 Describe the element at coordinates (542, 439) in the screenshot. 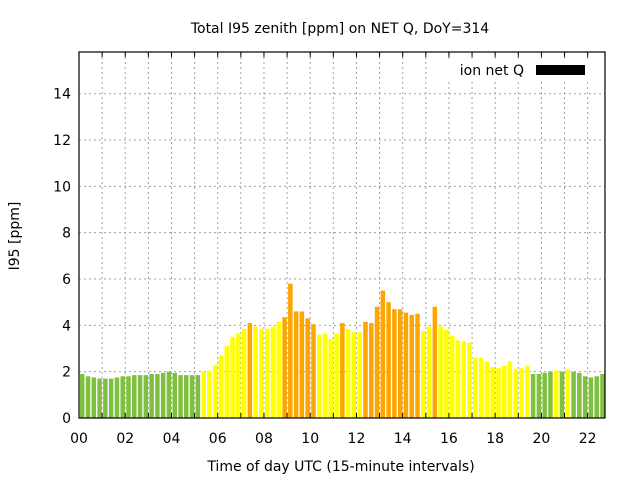

I see `x-tick-label: 20` at that location.